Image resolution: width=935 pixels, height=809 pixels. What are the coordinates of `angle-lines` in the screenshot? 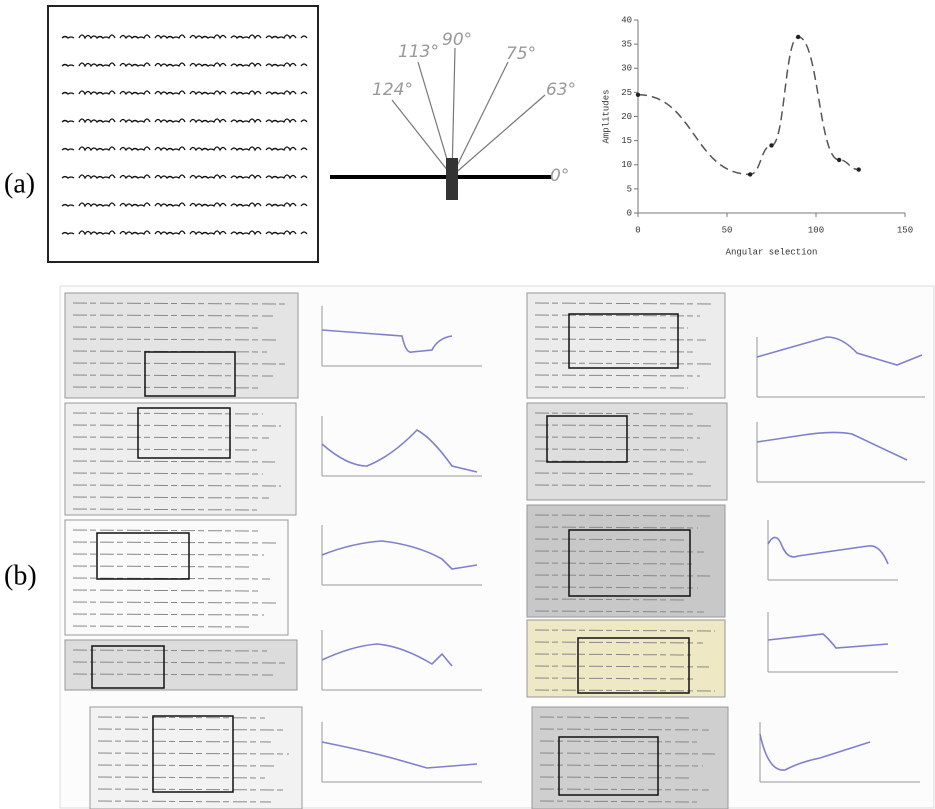 It's located at (468, 112).